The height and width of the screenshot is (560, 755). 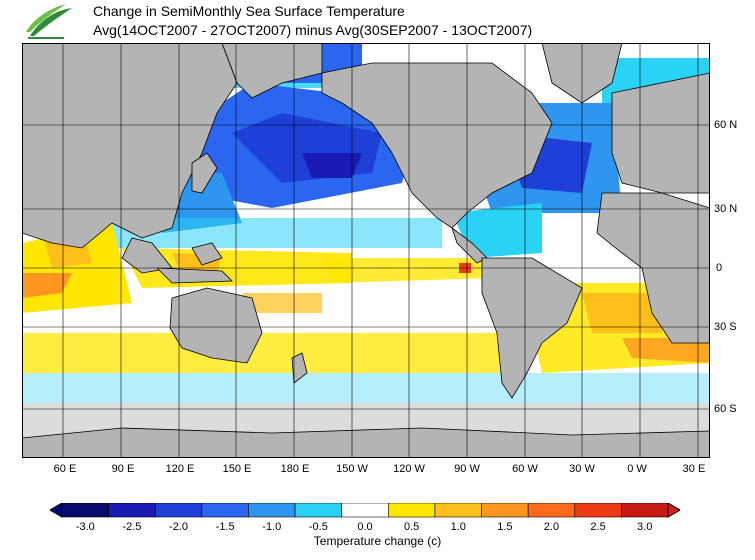 What do you see at coordinates (225, 527) in the screenshot?
I see `color-bar-tick-label: -1.5` at bounding box center [225, 527].